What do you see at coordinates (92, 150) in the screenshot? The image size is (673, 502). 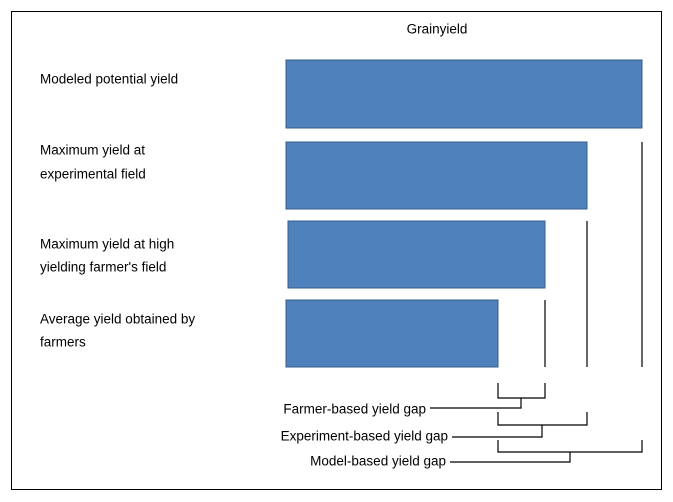 I see `bar-label: Maximum yield at` at bounding box center [92, 150].